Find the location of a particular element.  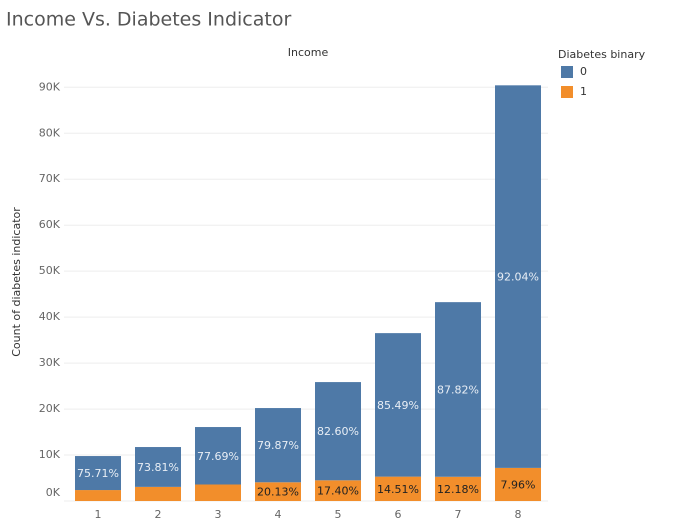

data-label: 7.96% is located at coordinates (518, 484).